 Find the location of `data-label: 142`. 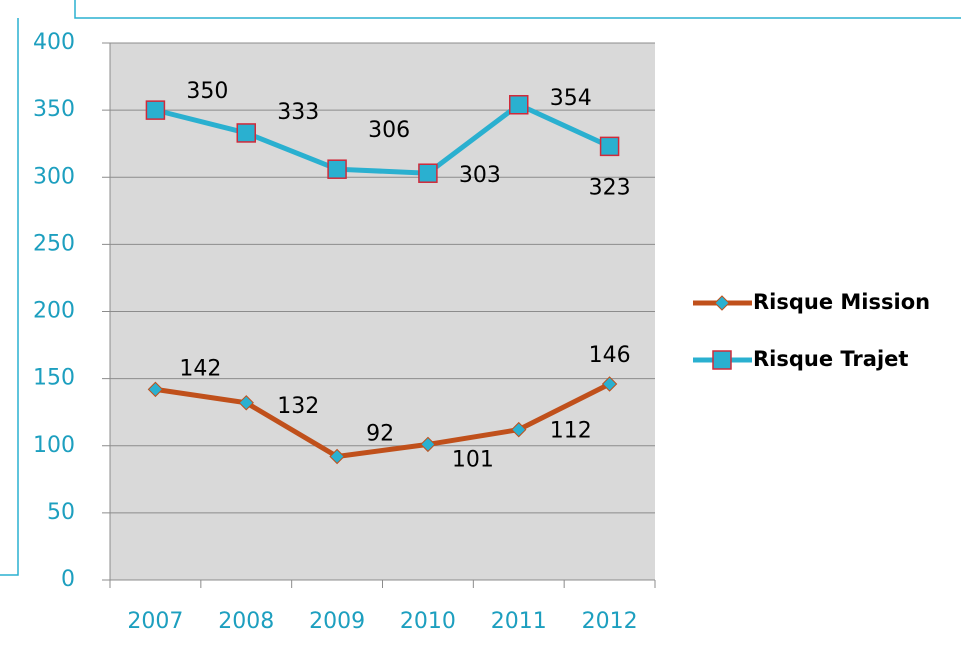

data-label: 142 is located at coordinates (200, 368).